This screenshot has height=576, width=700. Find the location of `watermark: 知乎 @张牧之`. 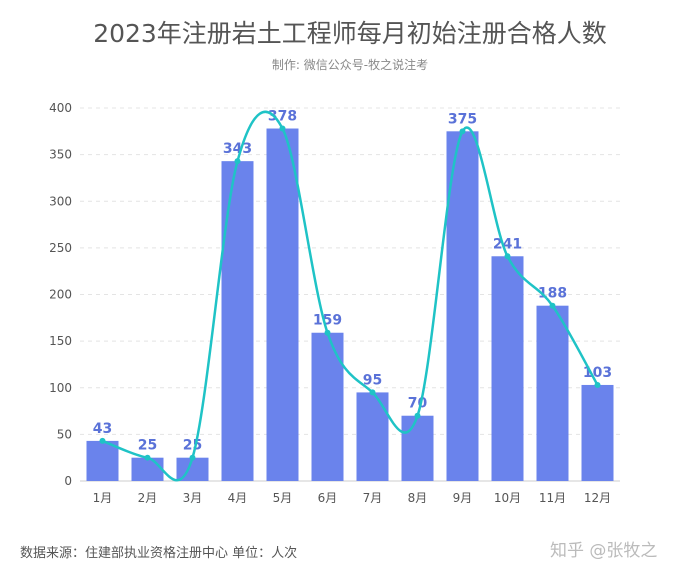

watermark: 知乎 @张牧之 is located at coordinates (604, 551).